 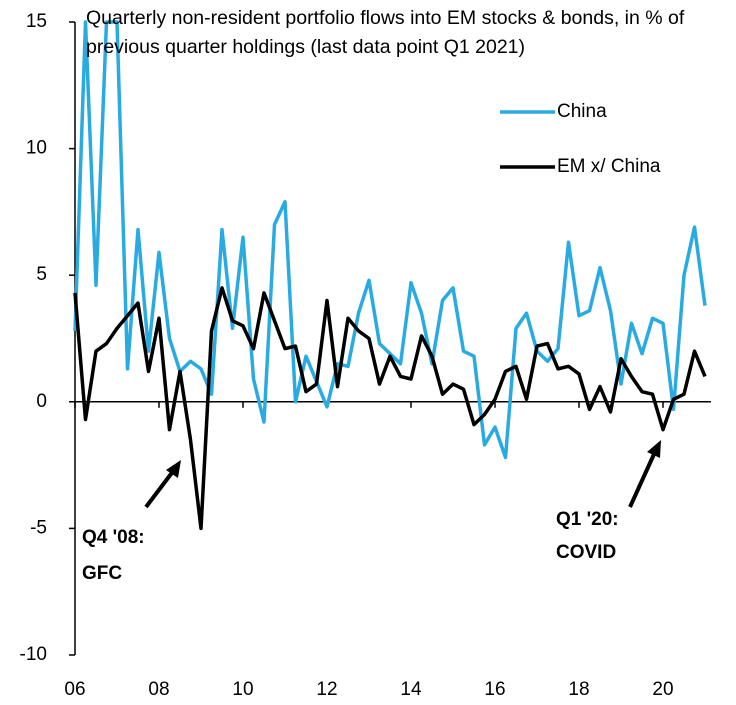 I want to click on y-tick-label: 0, so click(x=41, y=401).